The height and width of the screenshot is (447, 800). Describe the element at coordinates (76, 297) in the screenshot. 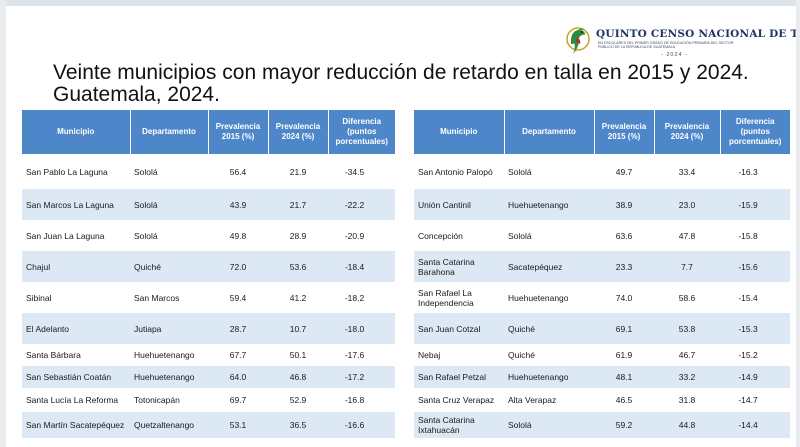

I see `cell-municipio: Sibinal` at that location.